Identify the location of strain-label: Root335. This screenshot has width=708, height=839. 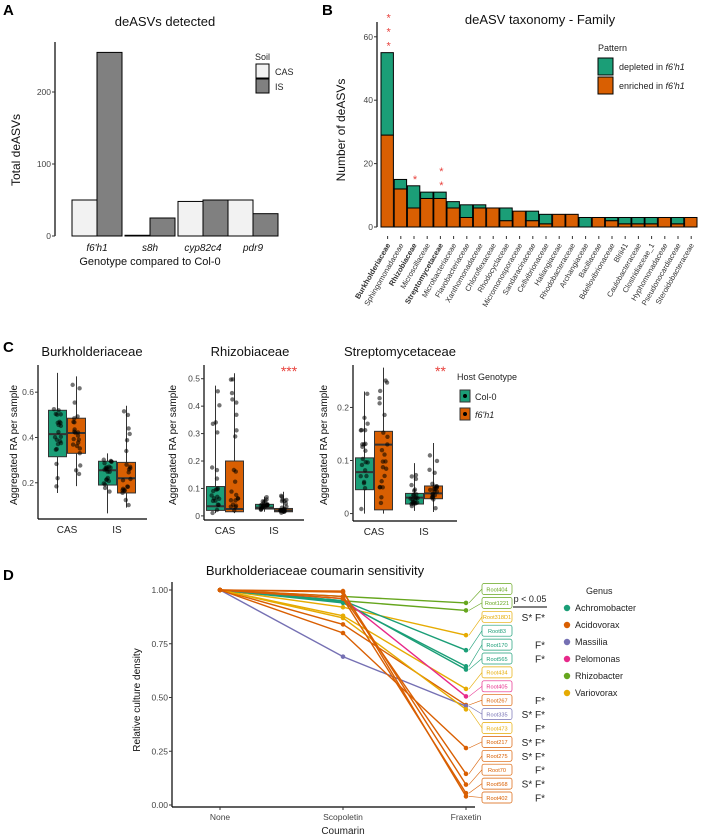
(496, 715).